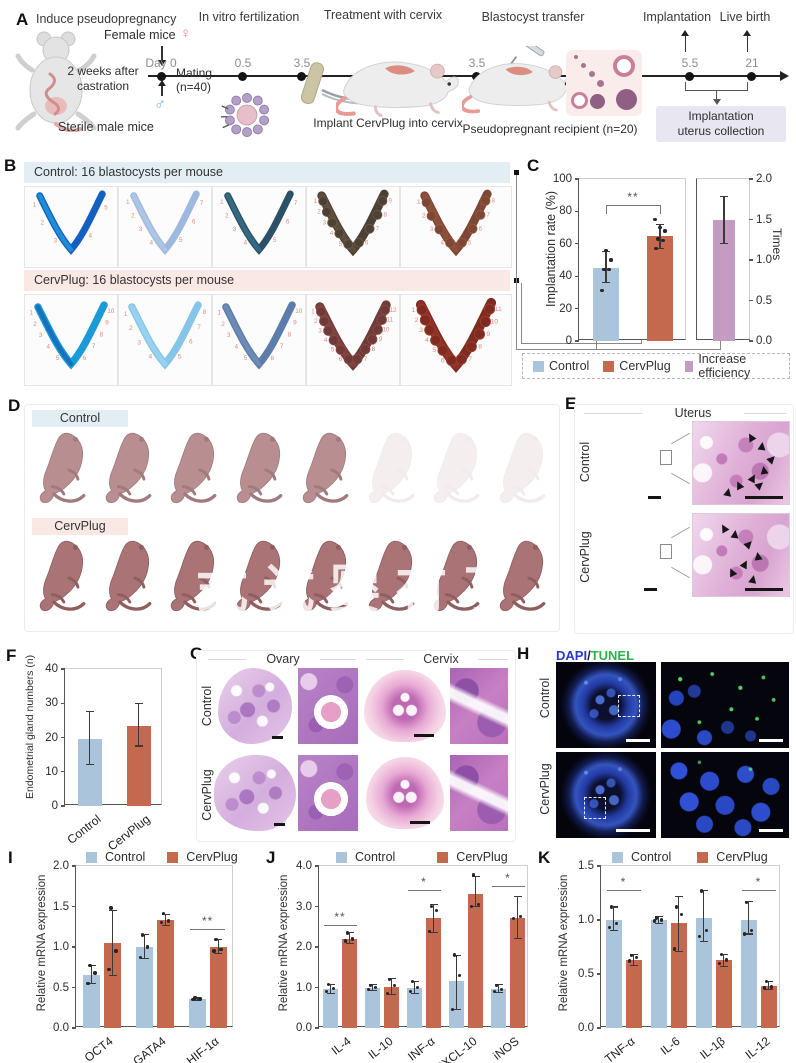  What do you see at coordinates (562, 179) in the screenshot?
I see `y-tick-label: 100` at bounding box center [562, 179].